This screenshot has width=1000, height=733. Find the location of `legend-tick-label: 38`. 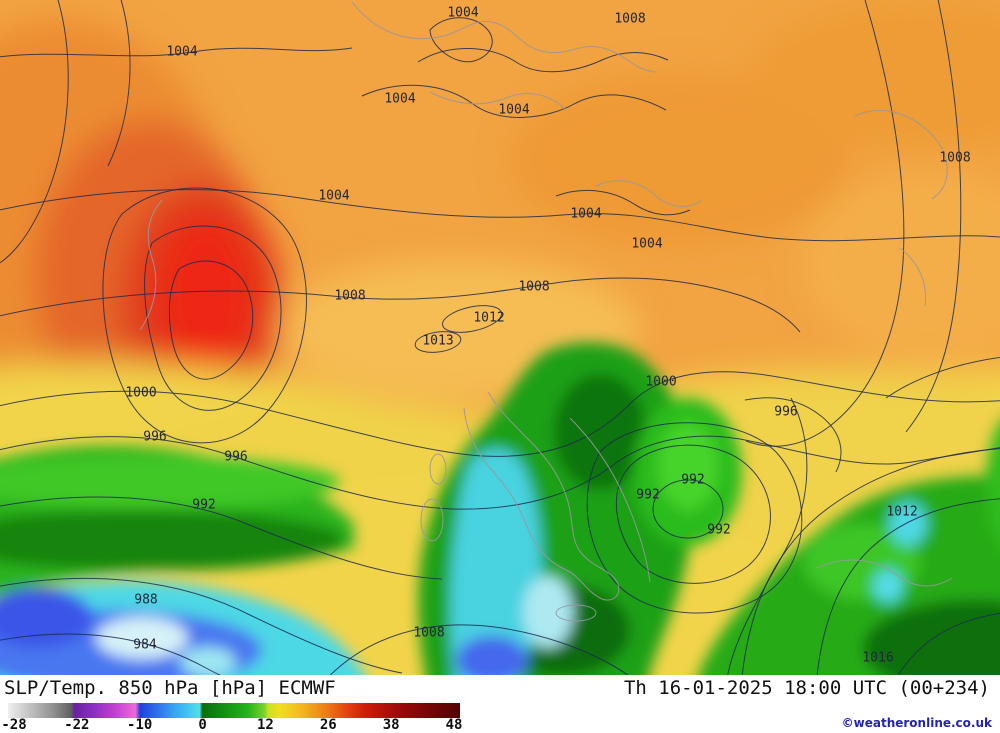

legend-tick-label: 38 is located at coordinates (391, 725).